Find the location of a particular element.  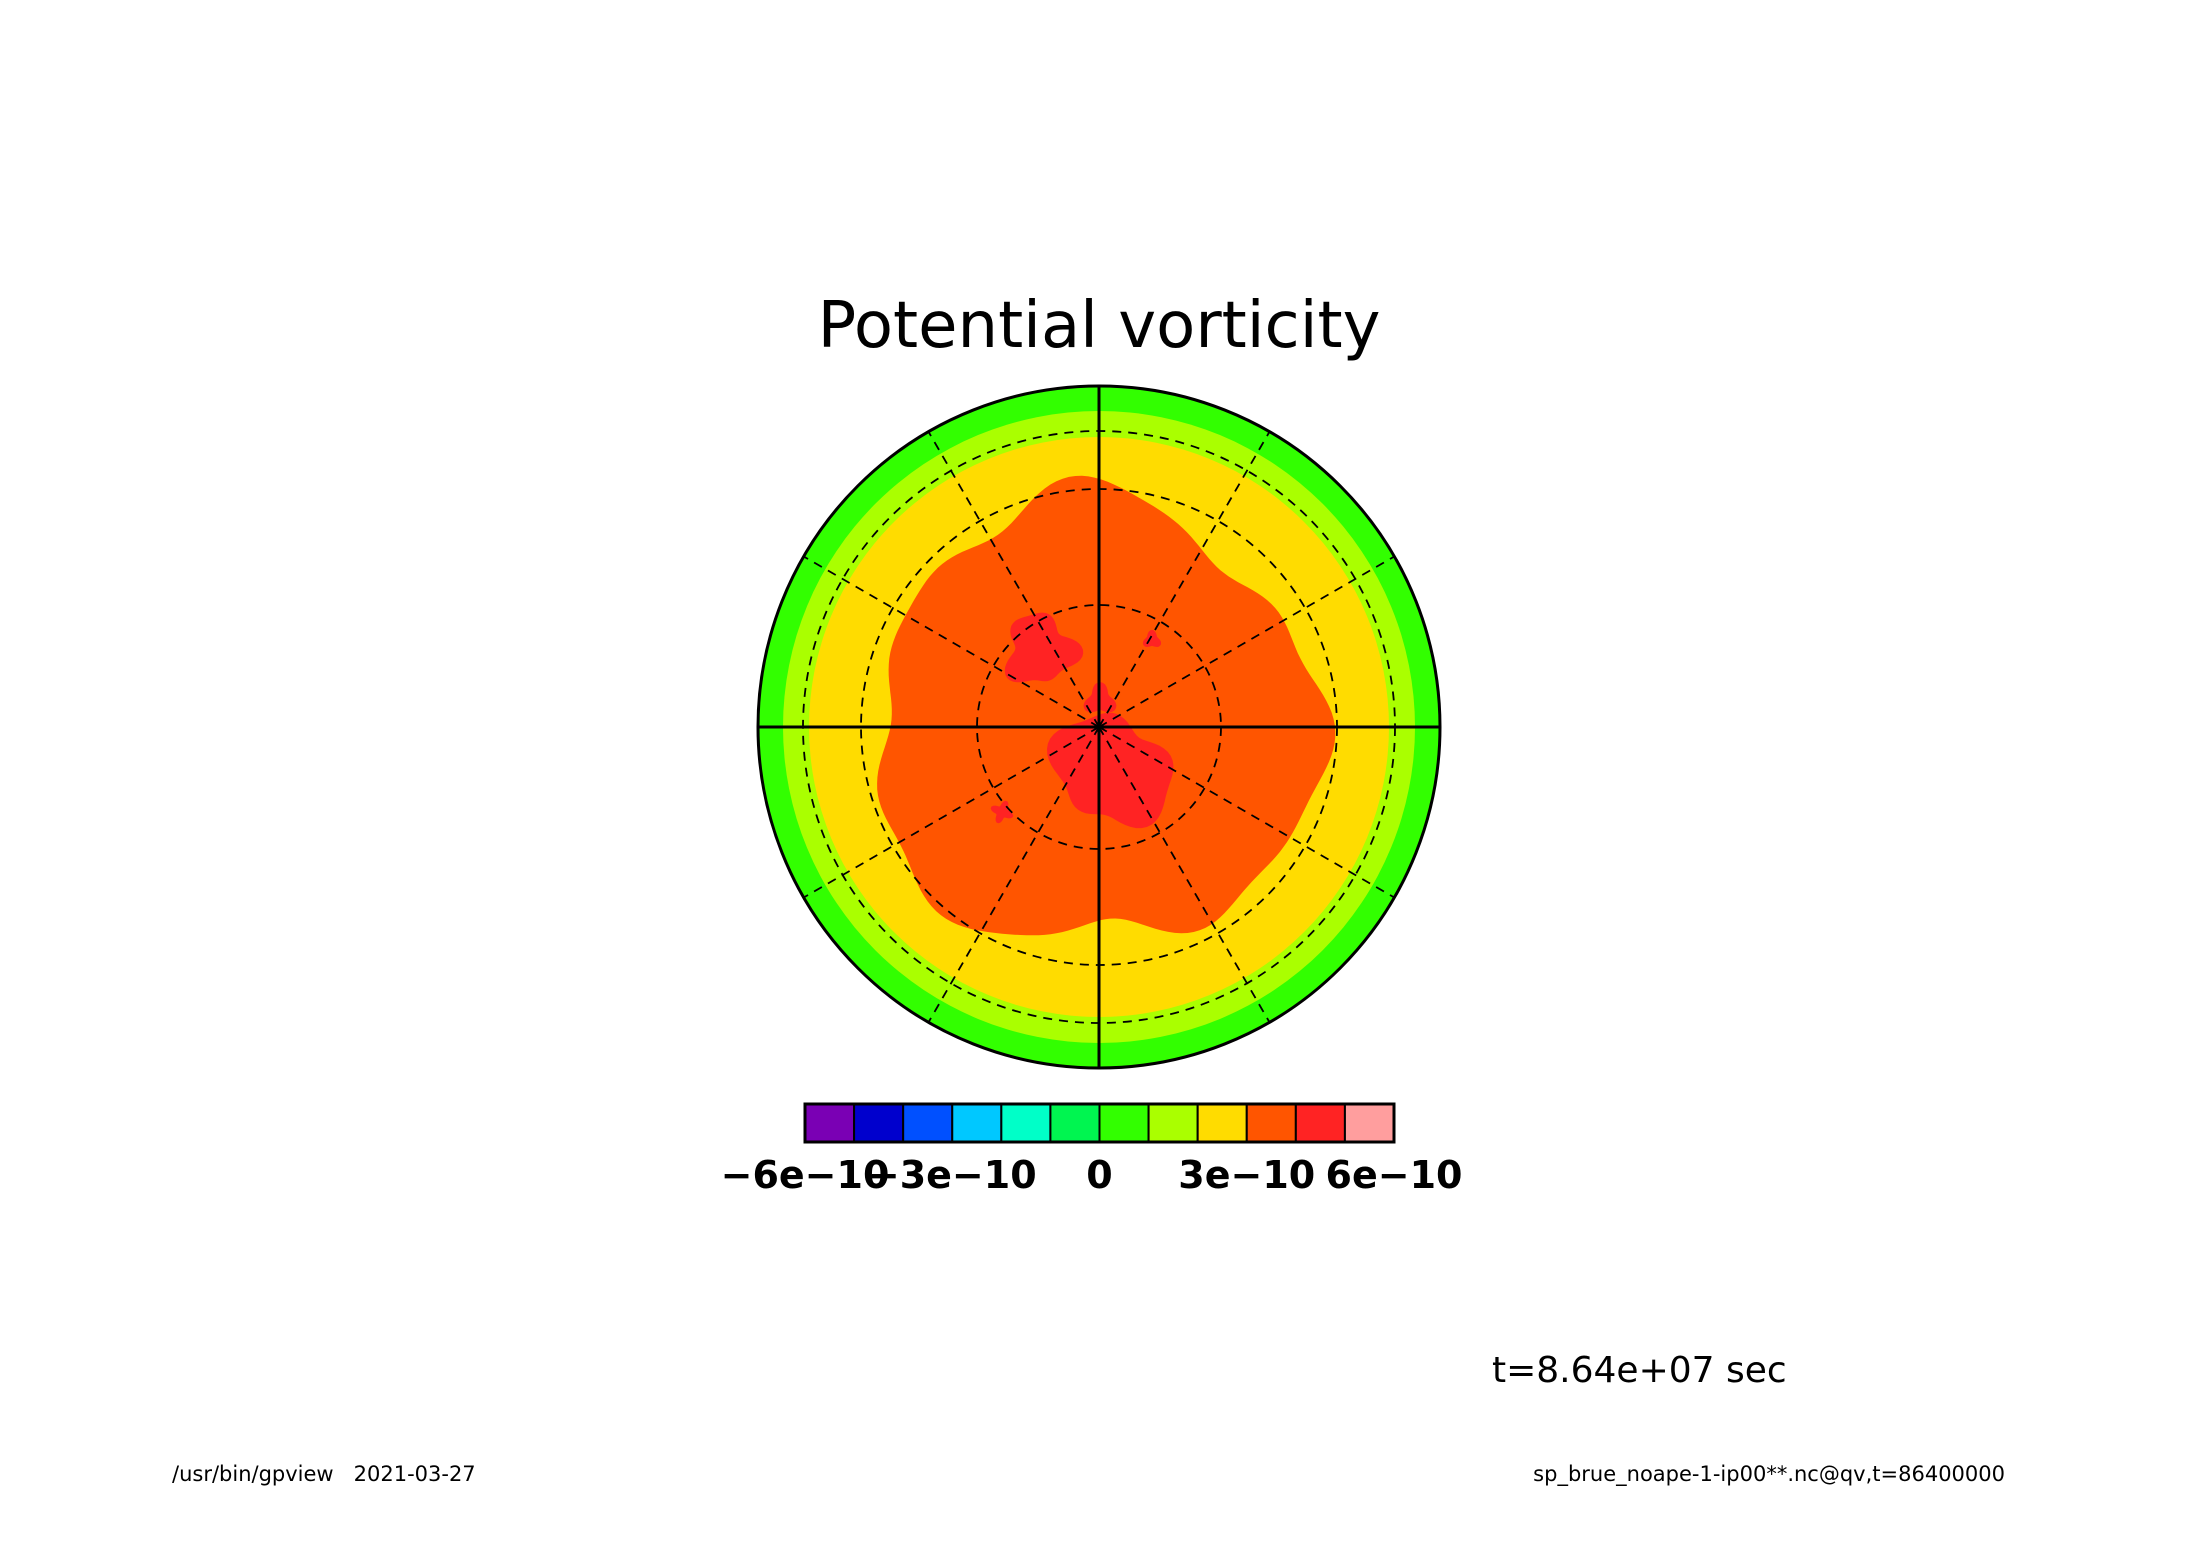

colorbar-tick-label: 3e−10 is located at coordinates (1246, 1175).